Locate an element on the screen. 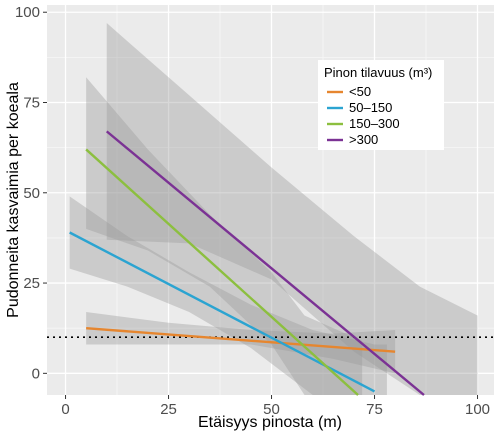 The height and width of the screenshot is (434, 500). legend-label: 150–300 is located at coordinates (374, 123).